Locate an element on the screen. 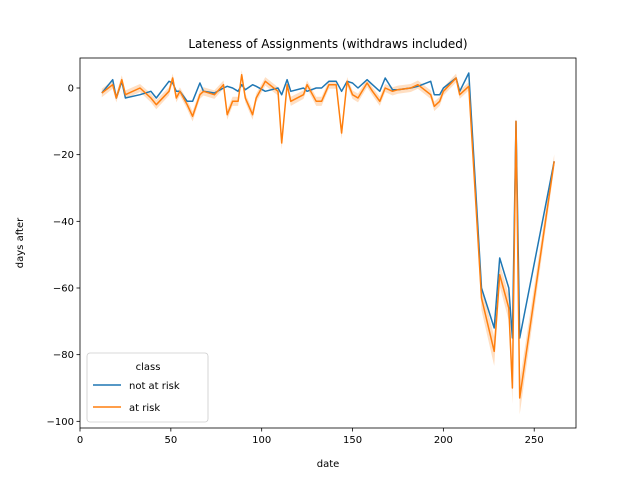 The height and width of the screenshot is (480, 640). x-tick-label: 0 is located at coordinates (80, 440).